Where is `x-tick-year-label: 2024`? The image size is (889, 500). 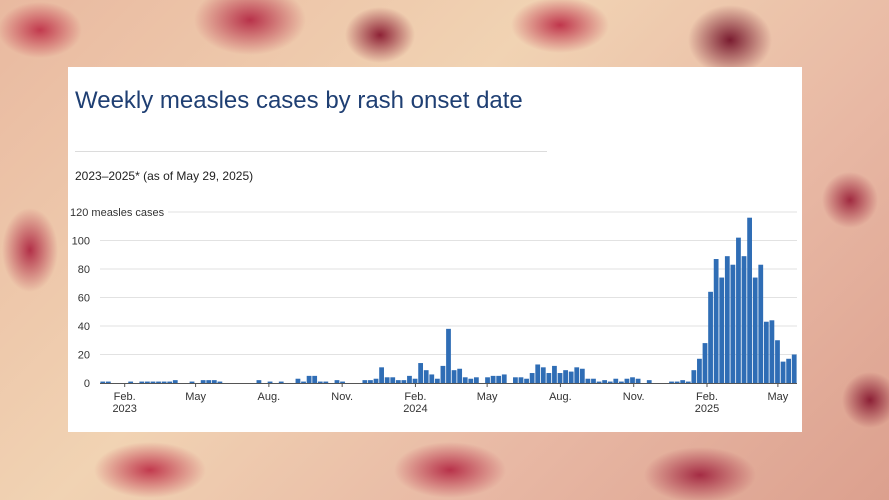
x-tick-year-label: 2024 is located at coordinates (415, 409).